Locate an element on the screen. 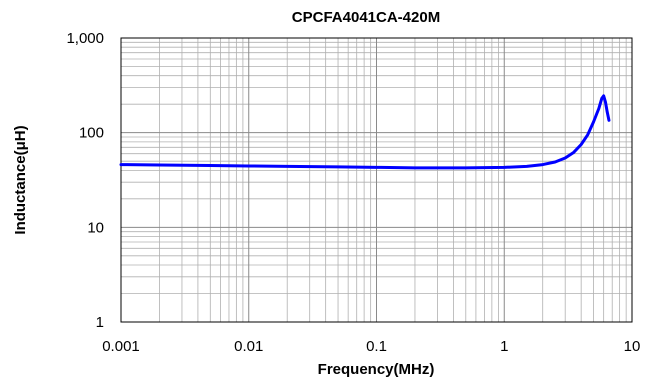 The height and width of the screenshot is (387, 661). series-line is located at coordinates (365, 132).